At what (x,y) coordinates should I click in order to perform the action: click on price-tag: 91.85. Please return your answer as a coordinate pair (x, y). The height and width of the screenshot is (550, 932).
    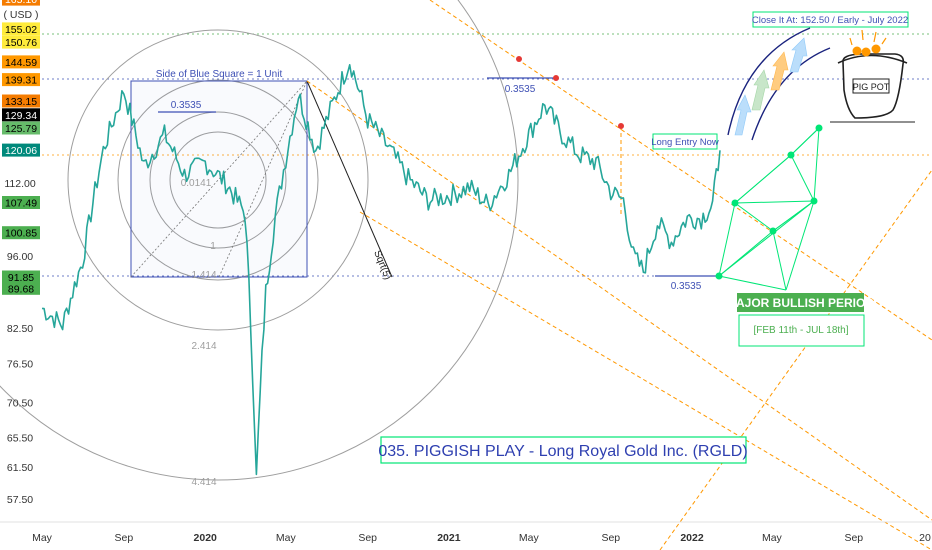
    Looking at the image, I should click on (21, 277).